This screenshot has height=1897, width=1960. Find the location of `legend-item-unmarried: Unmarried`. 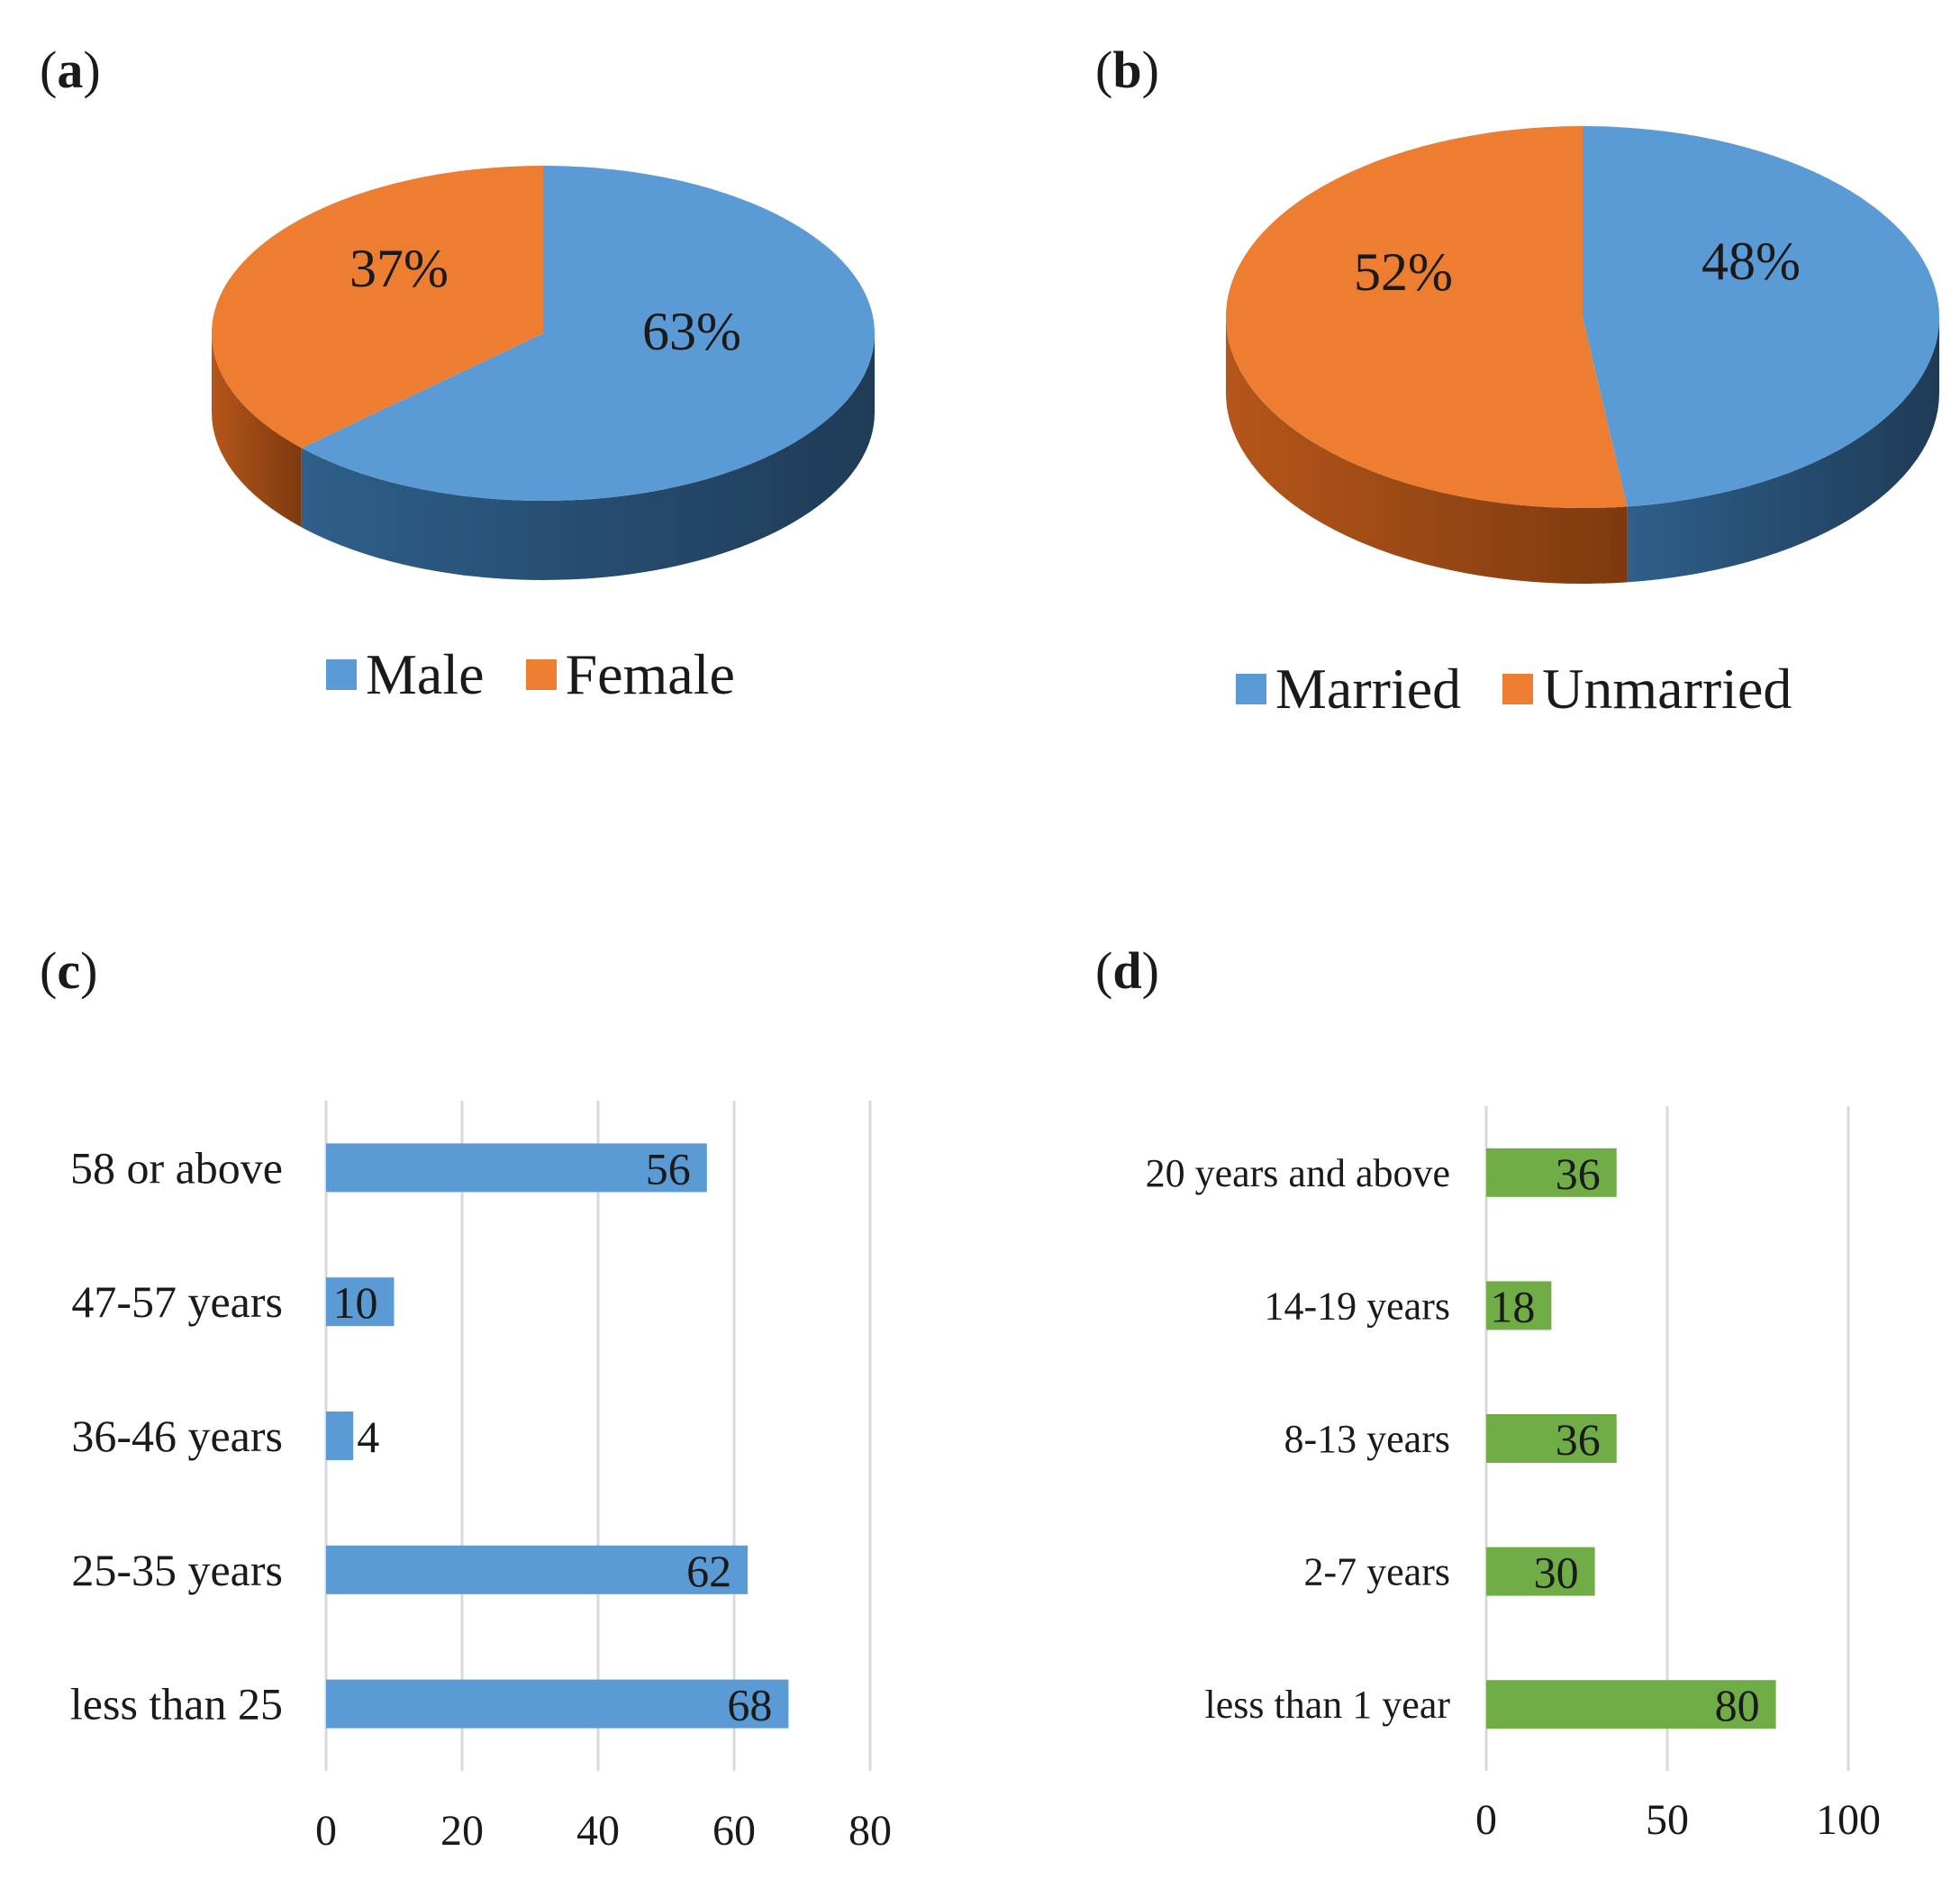

legend-item-unmarried: Unmarried is located at coordinates (1647, 689).